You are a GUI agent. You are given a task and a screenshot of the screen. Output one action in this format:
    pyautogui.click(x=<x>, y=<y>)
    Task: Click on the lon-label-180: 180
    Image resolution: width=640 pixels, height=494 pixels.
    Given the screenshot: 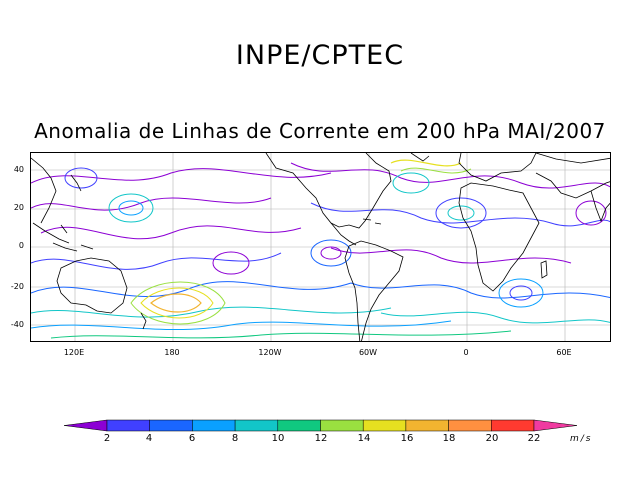 What is the action you would take?
    pyautogui.click(x=172, y=352)
    